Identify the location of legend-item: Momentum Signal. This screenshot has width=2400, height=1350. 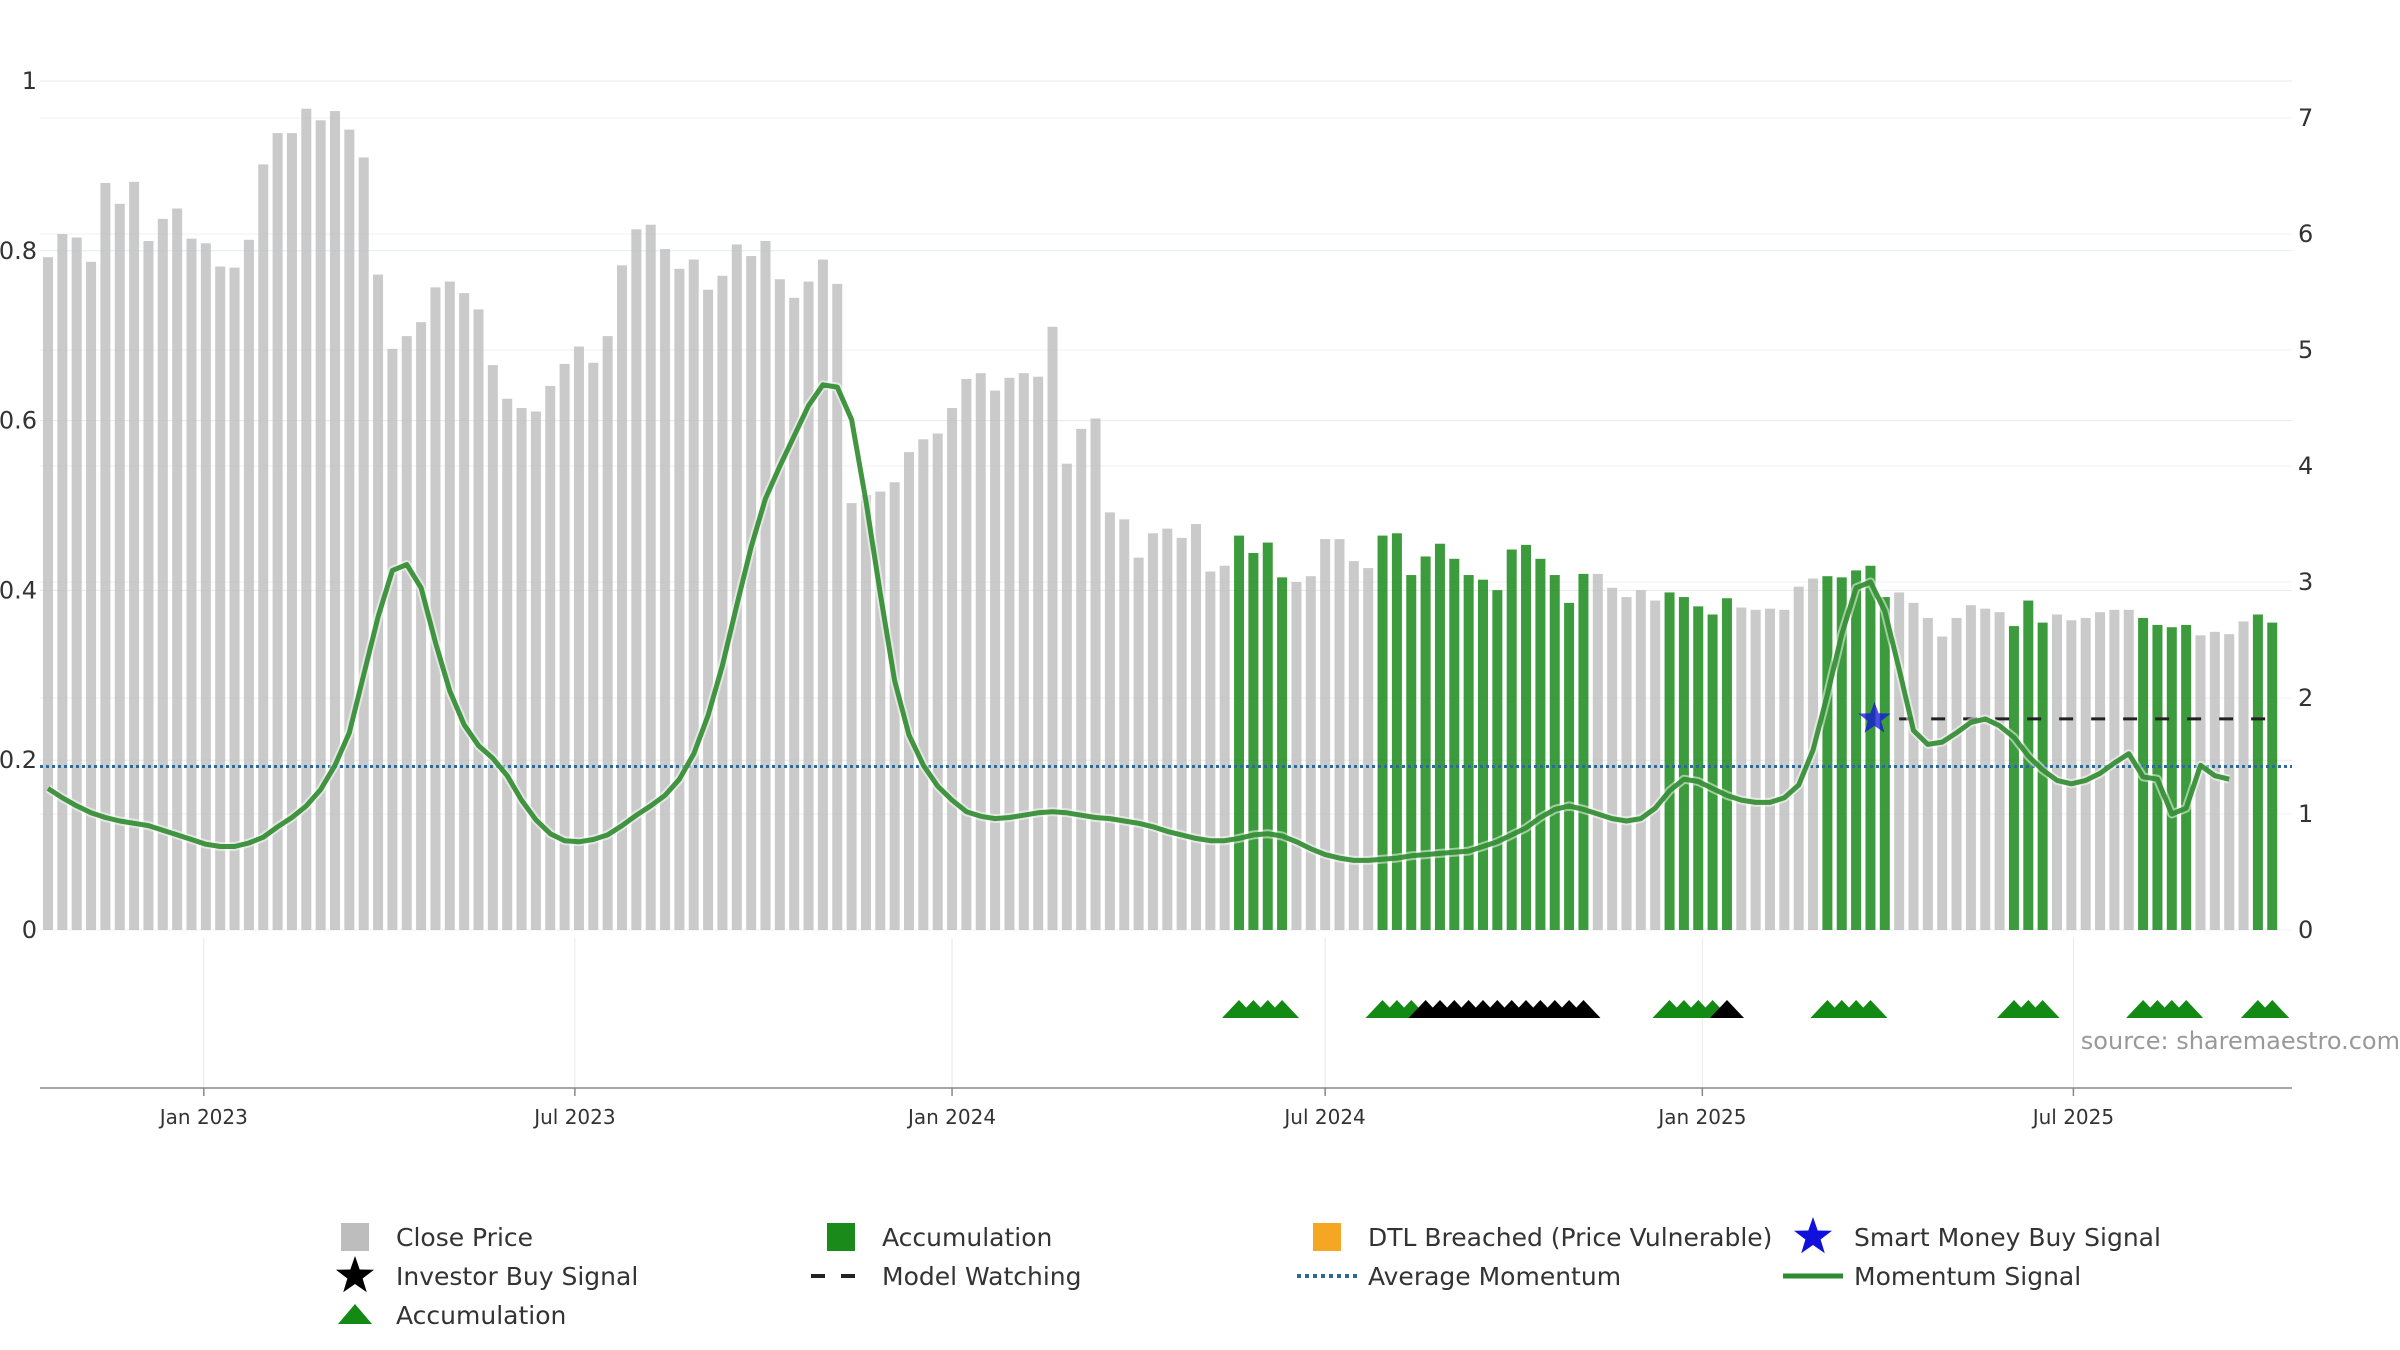
(1932, 1276).